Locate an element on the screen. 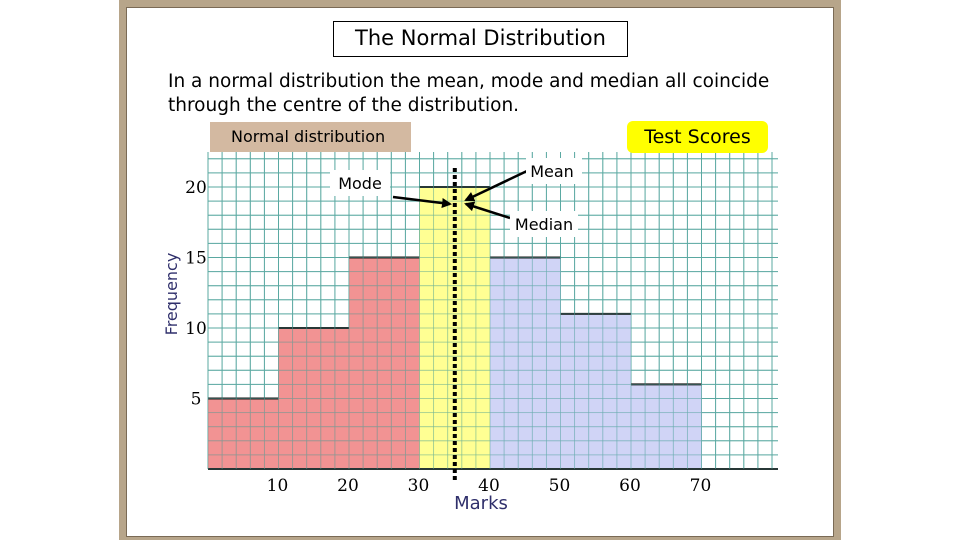 This screenshot has width=960, height=540. y-tick-label: 15 is located at coordinates (196, 259).